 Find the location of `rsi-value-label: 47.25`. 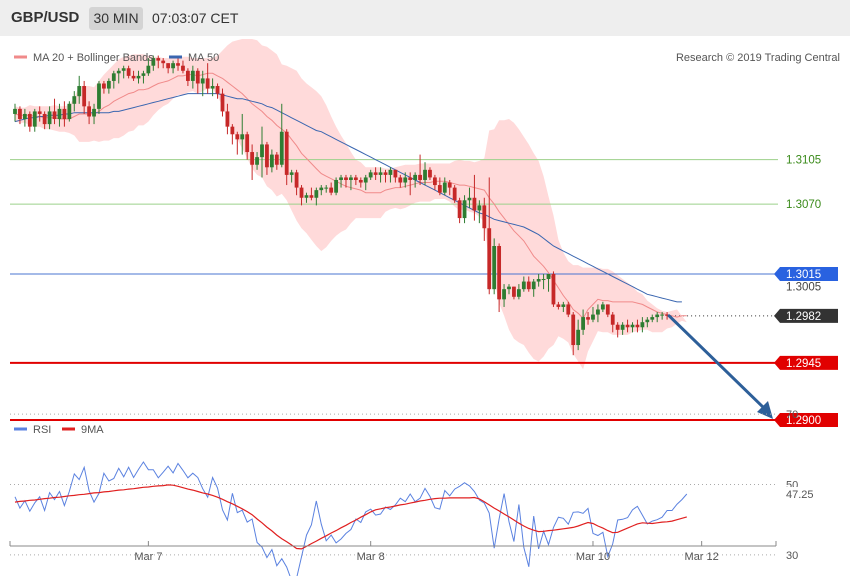

rsi-value-label: 47.25 is located at coordinates (800, 495).